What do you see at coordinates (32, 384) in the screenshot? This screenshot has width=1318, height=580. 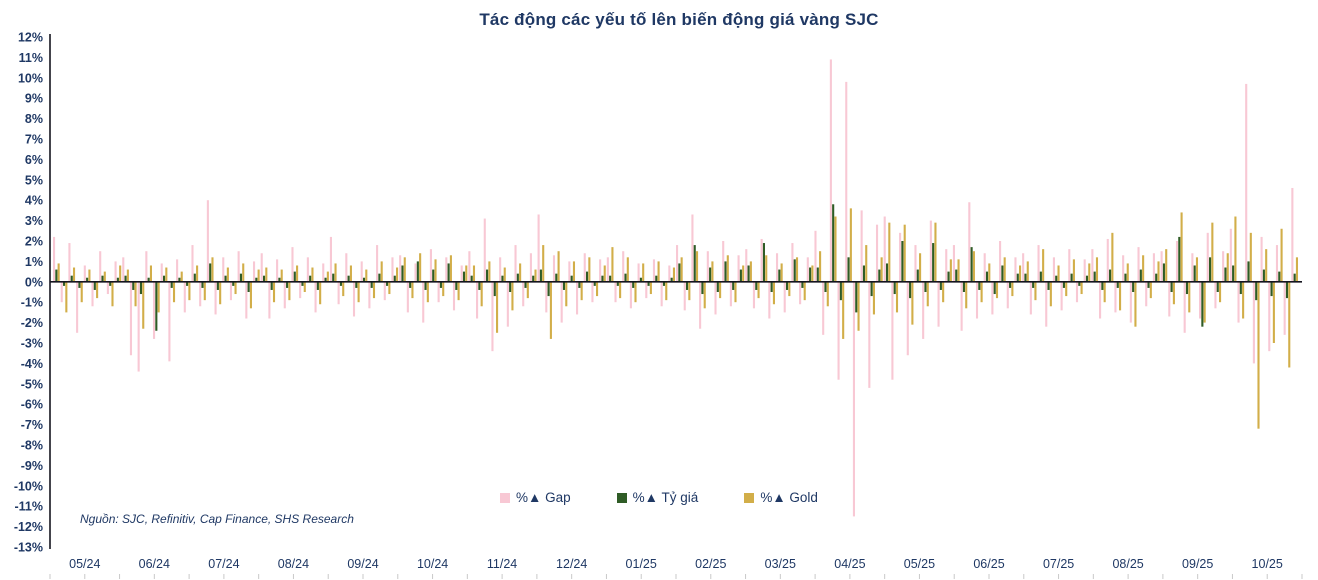 I see `y-tick-label: -5%` at bounding box center [32, 384].